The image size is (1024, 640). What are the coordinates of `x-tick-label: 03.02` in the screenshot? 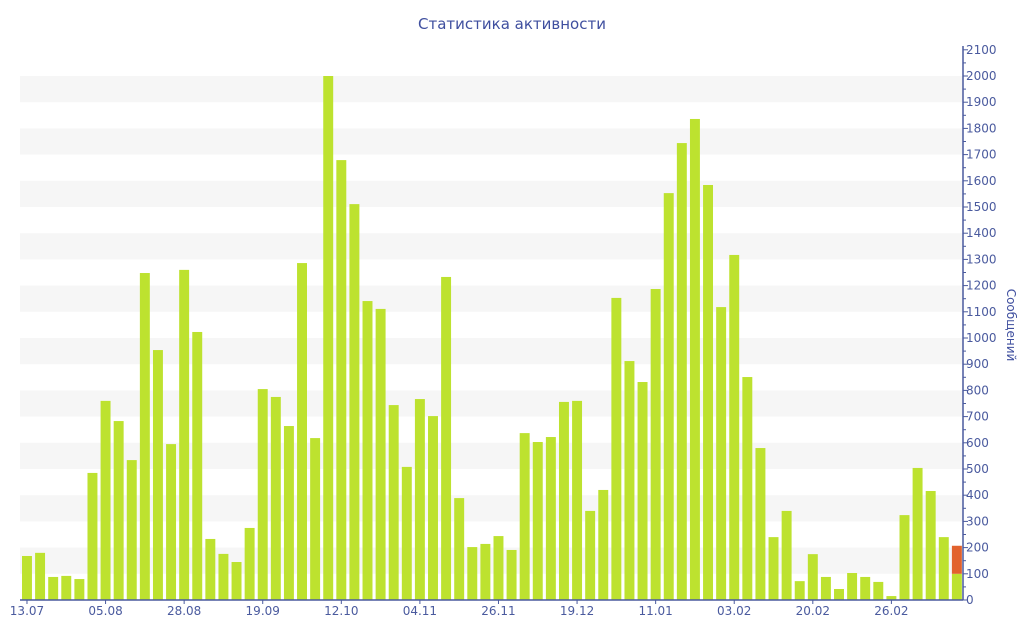 It's located at (734, 611).